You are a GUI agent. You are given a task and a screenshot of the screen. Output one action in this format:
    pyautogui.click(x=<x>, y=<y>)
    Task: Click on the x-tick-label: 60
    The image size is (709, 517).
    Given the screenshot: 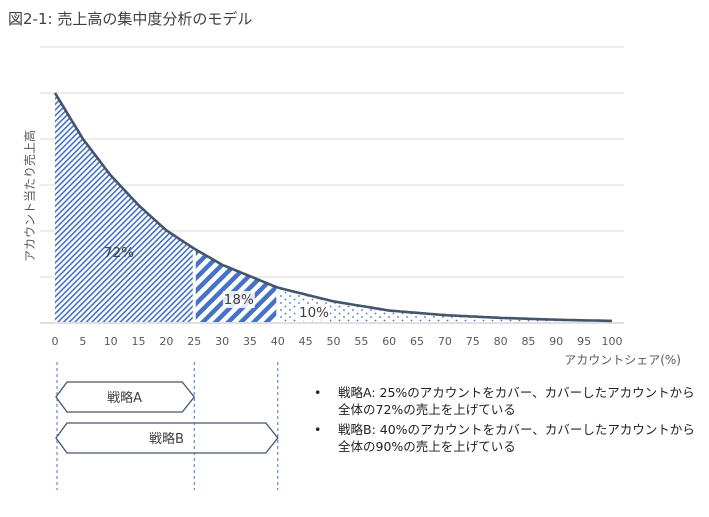 What is the action you would take?
    pyautogui.click(x=389, y=341)
    